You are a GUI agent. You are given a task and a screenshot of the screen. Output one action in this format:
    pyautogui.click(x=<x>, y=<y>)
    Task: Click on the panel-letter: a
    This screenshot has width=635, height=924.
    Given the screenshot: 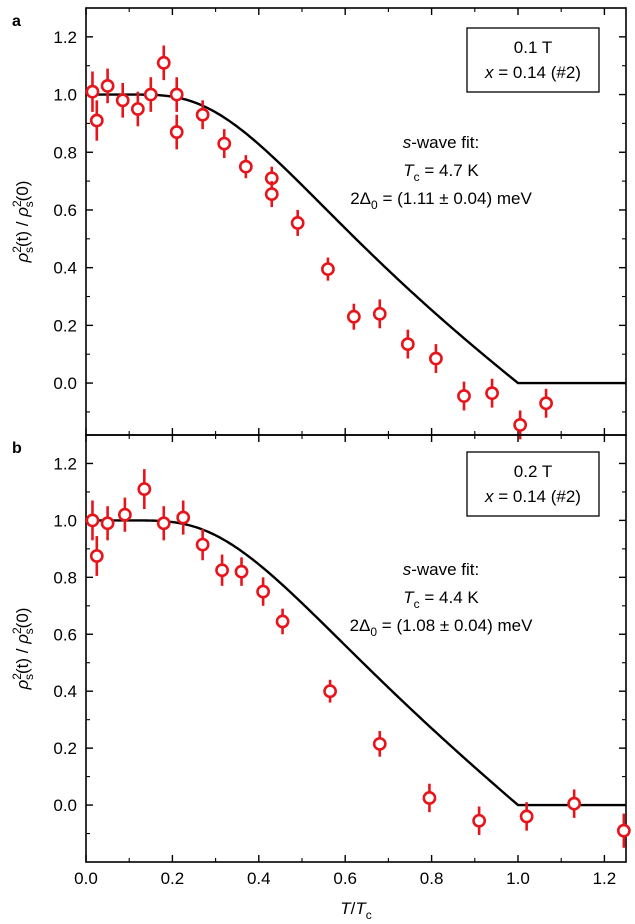 What is the action you would take?
    pyautogui.click(x=16, y=21)
    